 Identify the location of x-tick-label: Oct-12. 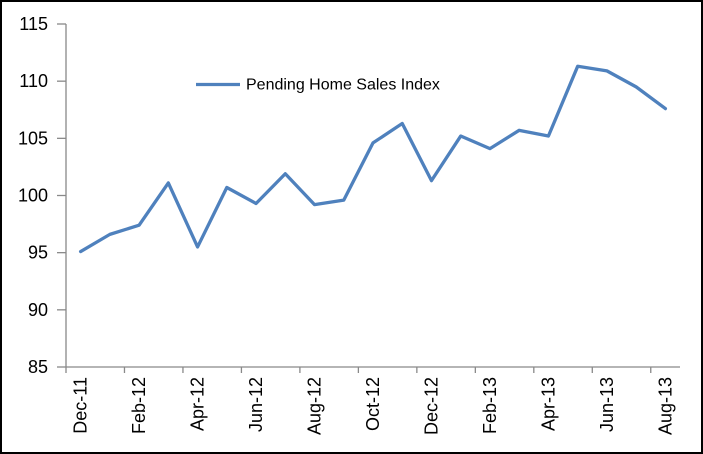
(373, 404).